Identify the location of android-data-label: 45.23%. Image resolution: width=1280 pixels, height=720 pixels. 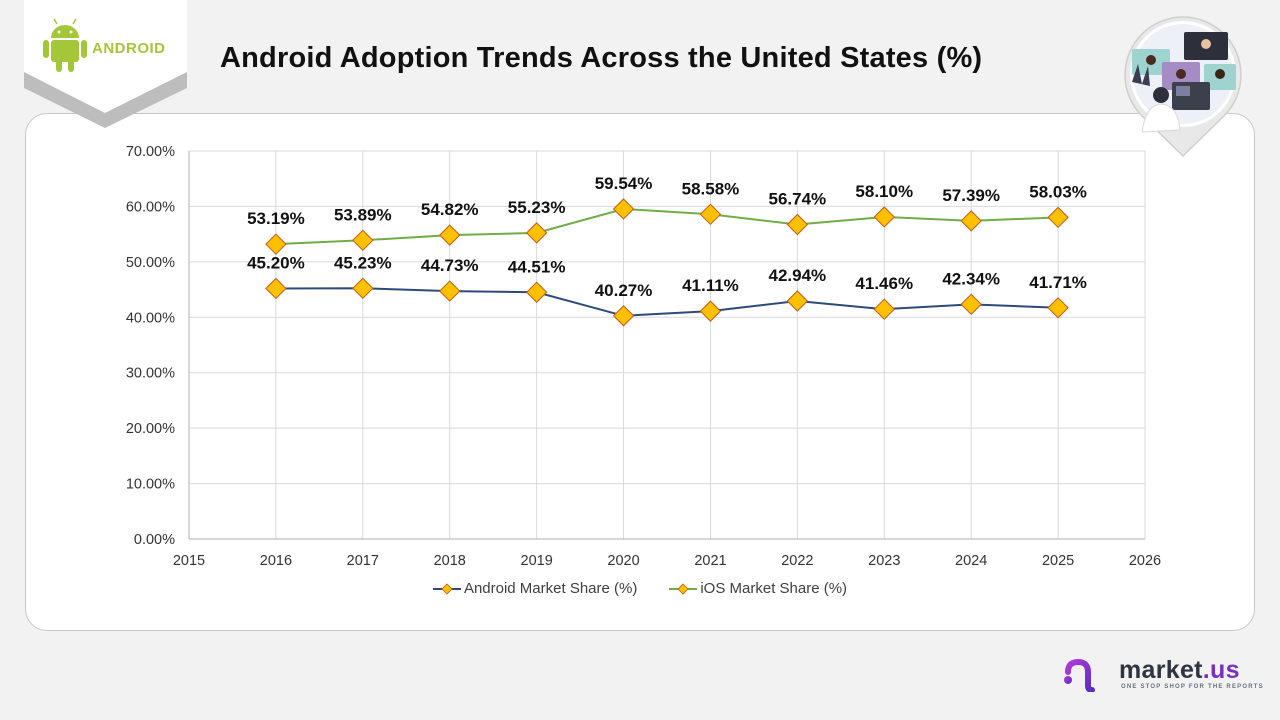
(363, 262).